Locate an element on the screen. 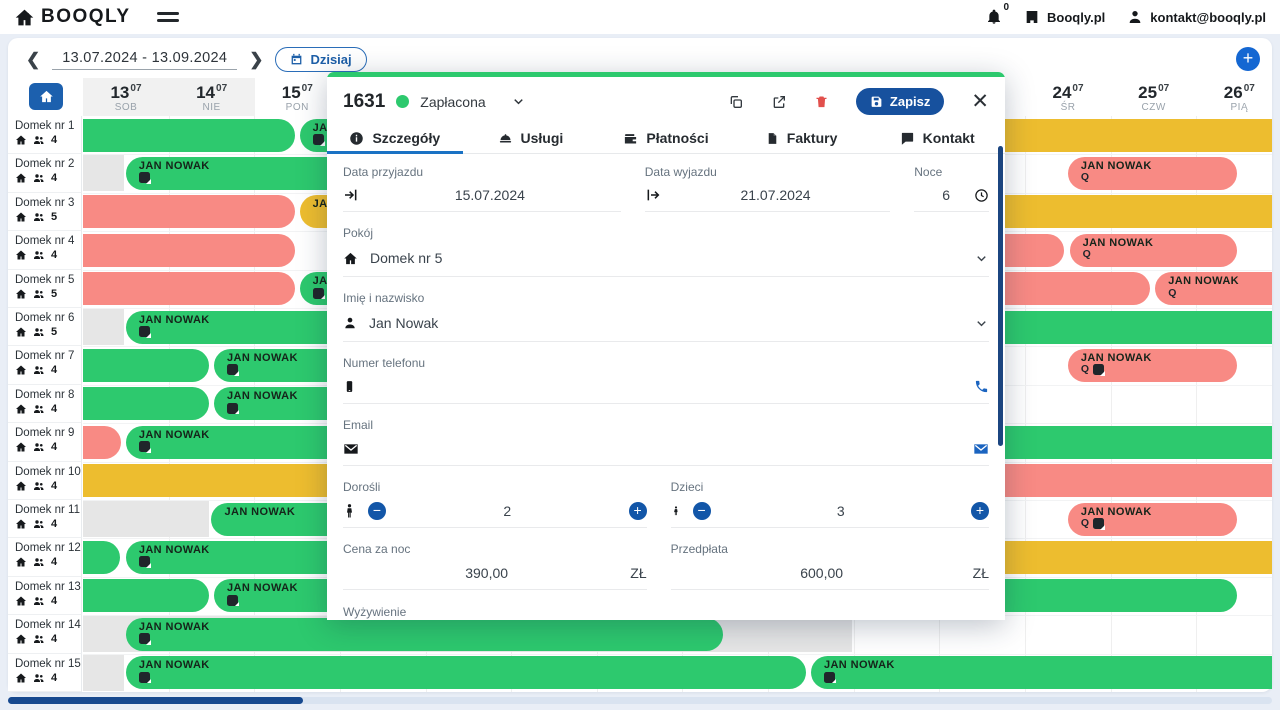 This screenshot has width=1280, height=710. phone-field is located at coordinates (666, 387).